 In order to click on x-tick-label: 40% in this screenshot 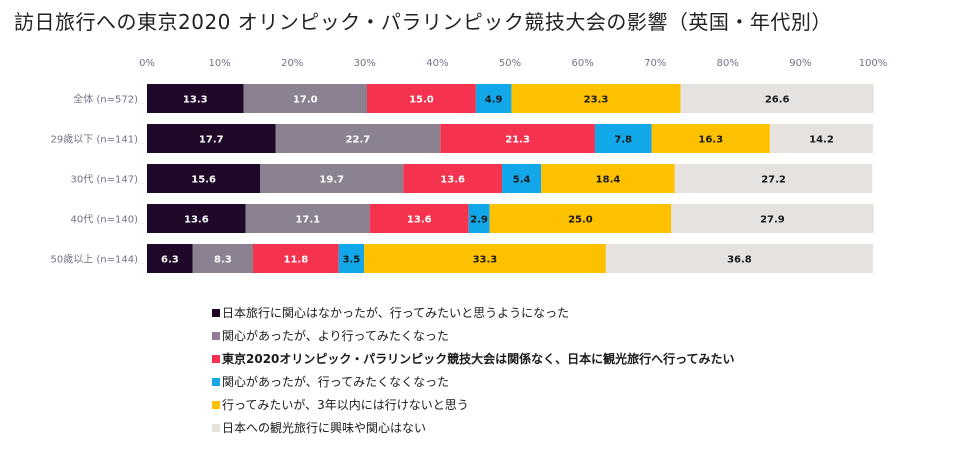, I will do `click(437, 63)`.